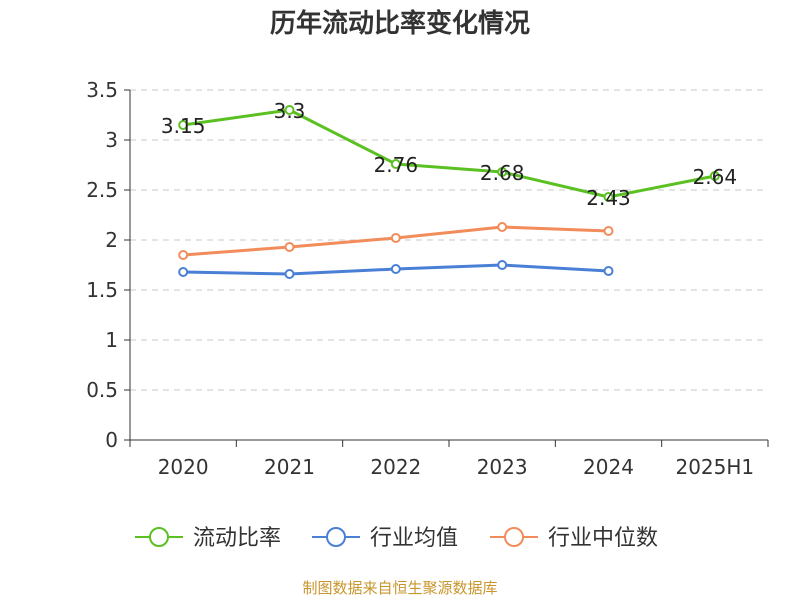  I want to click on y-tick-label: 1.5, so click(102, 290).